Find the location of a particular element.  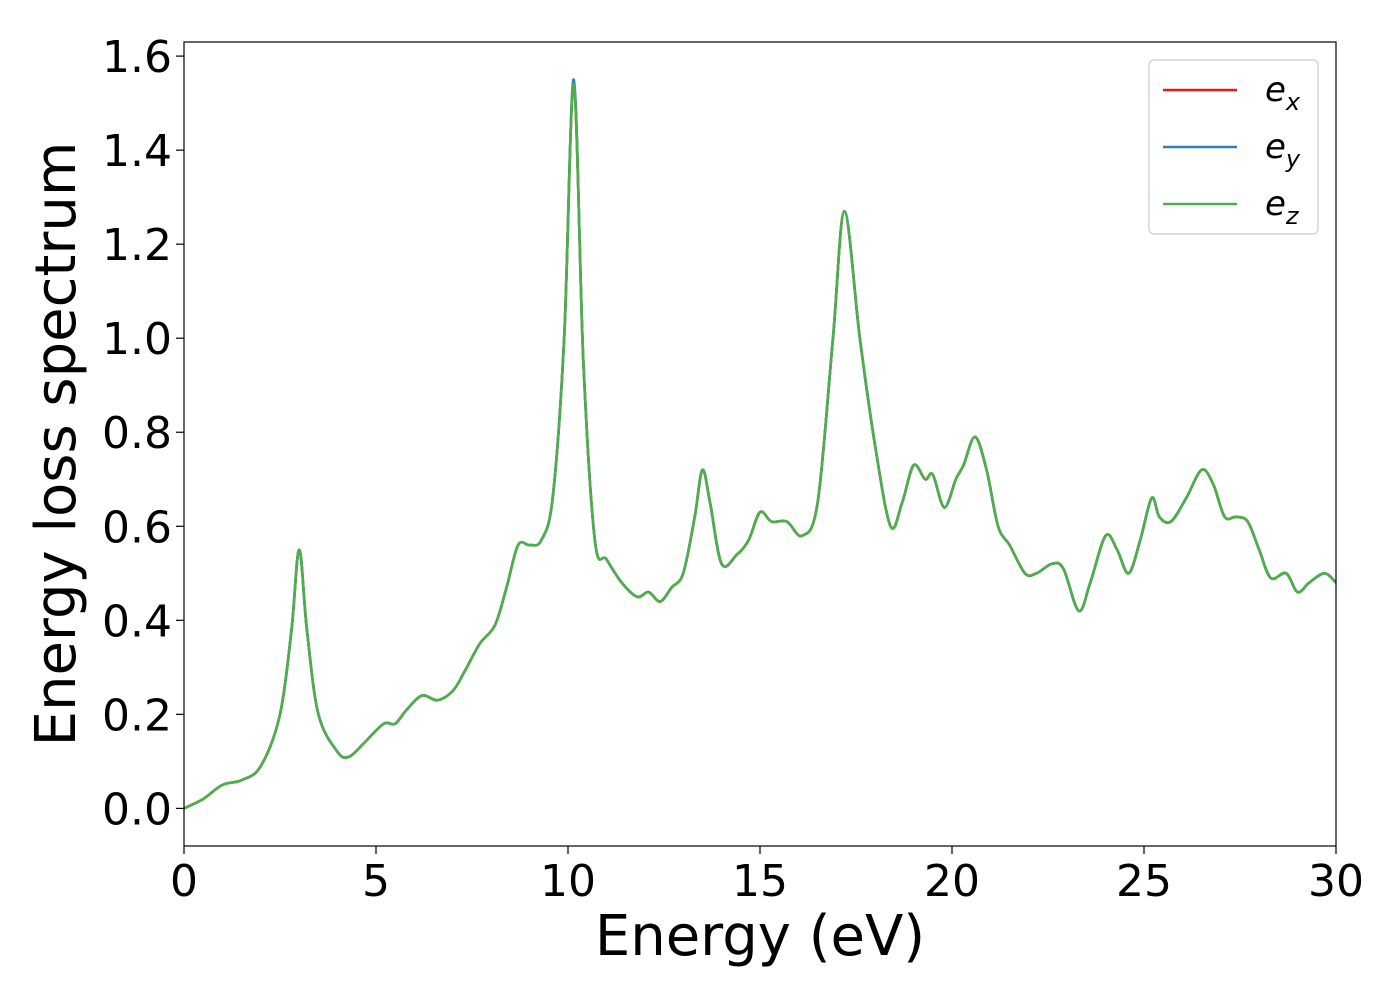

x-axis: 0 5 10 15 20 25 30 is located at coordinates (767, 876).